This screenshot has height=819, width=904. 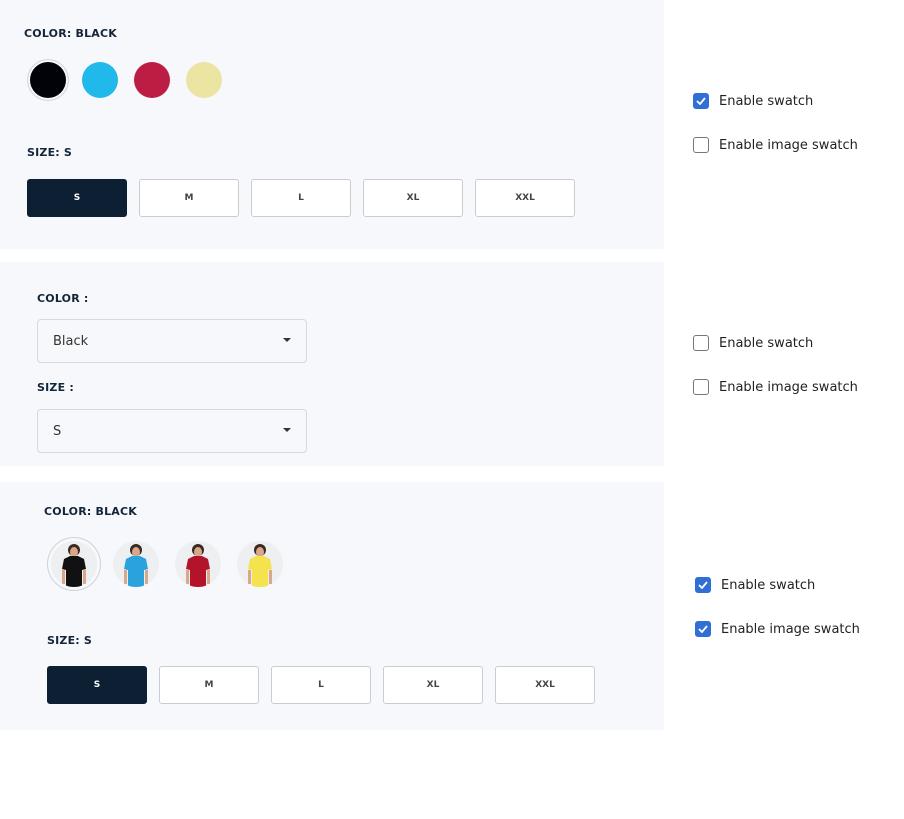 What do you see at coordinates (63, 298) in the screenshot?
I see `color-label: COLOR :` at bounding box center [63, 298].